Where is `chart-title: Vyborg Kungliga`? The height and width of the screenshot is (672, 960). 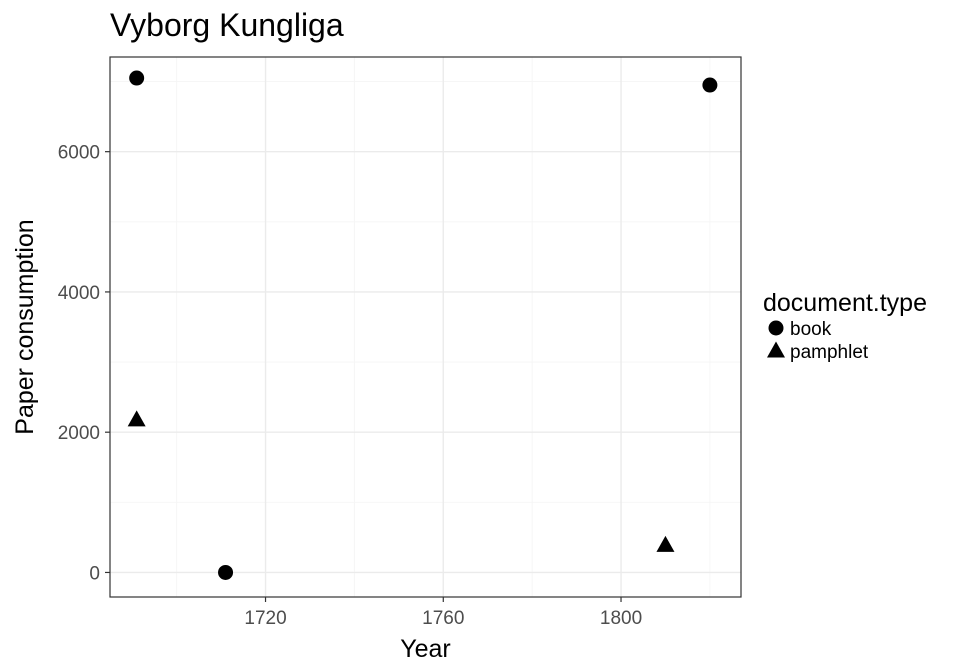
chart-title: Vyborg Kungliga is located at coordinates (227, 25).